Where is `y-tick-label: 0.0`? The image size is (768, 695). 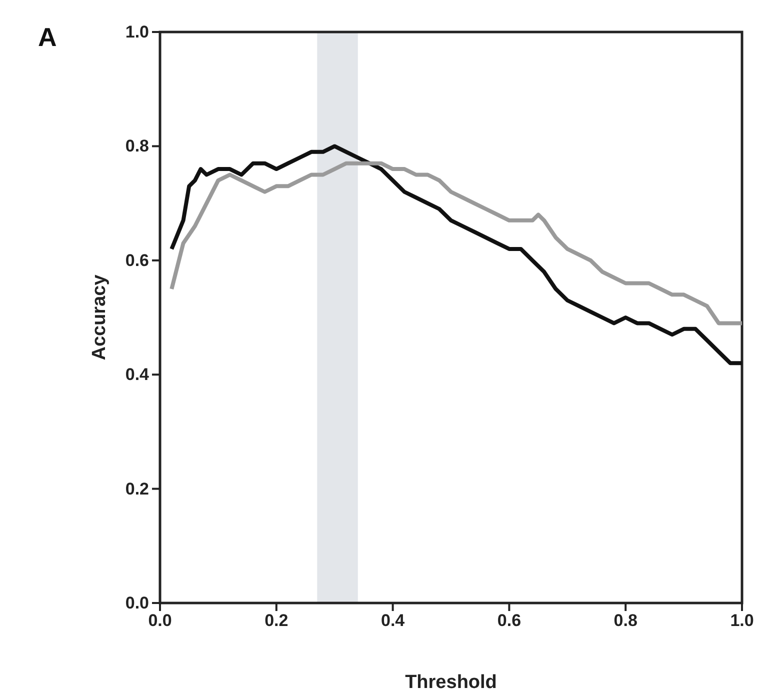 y-tick-label: 0.0 is located at coordinates (137, 602).